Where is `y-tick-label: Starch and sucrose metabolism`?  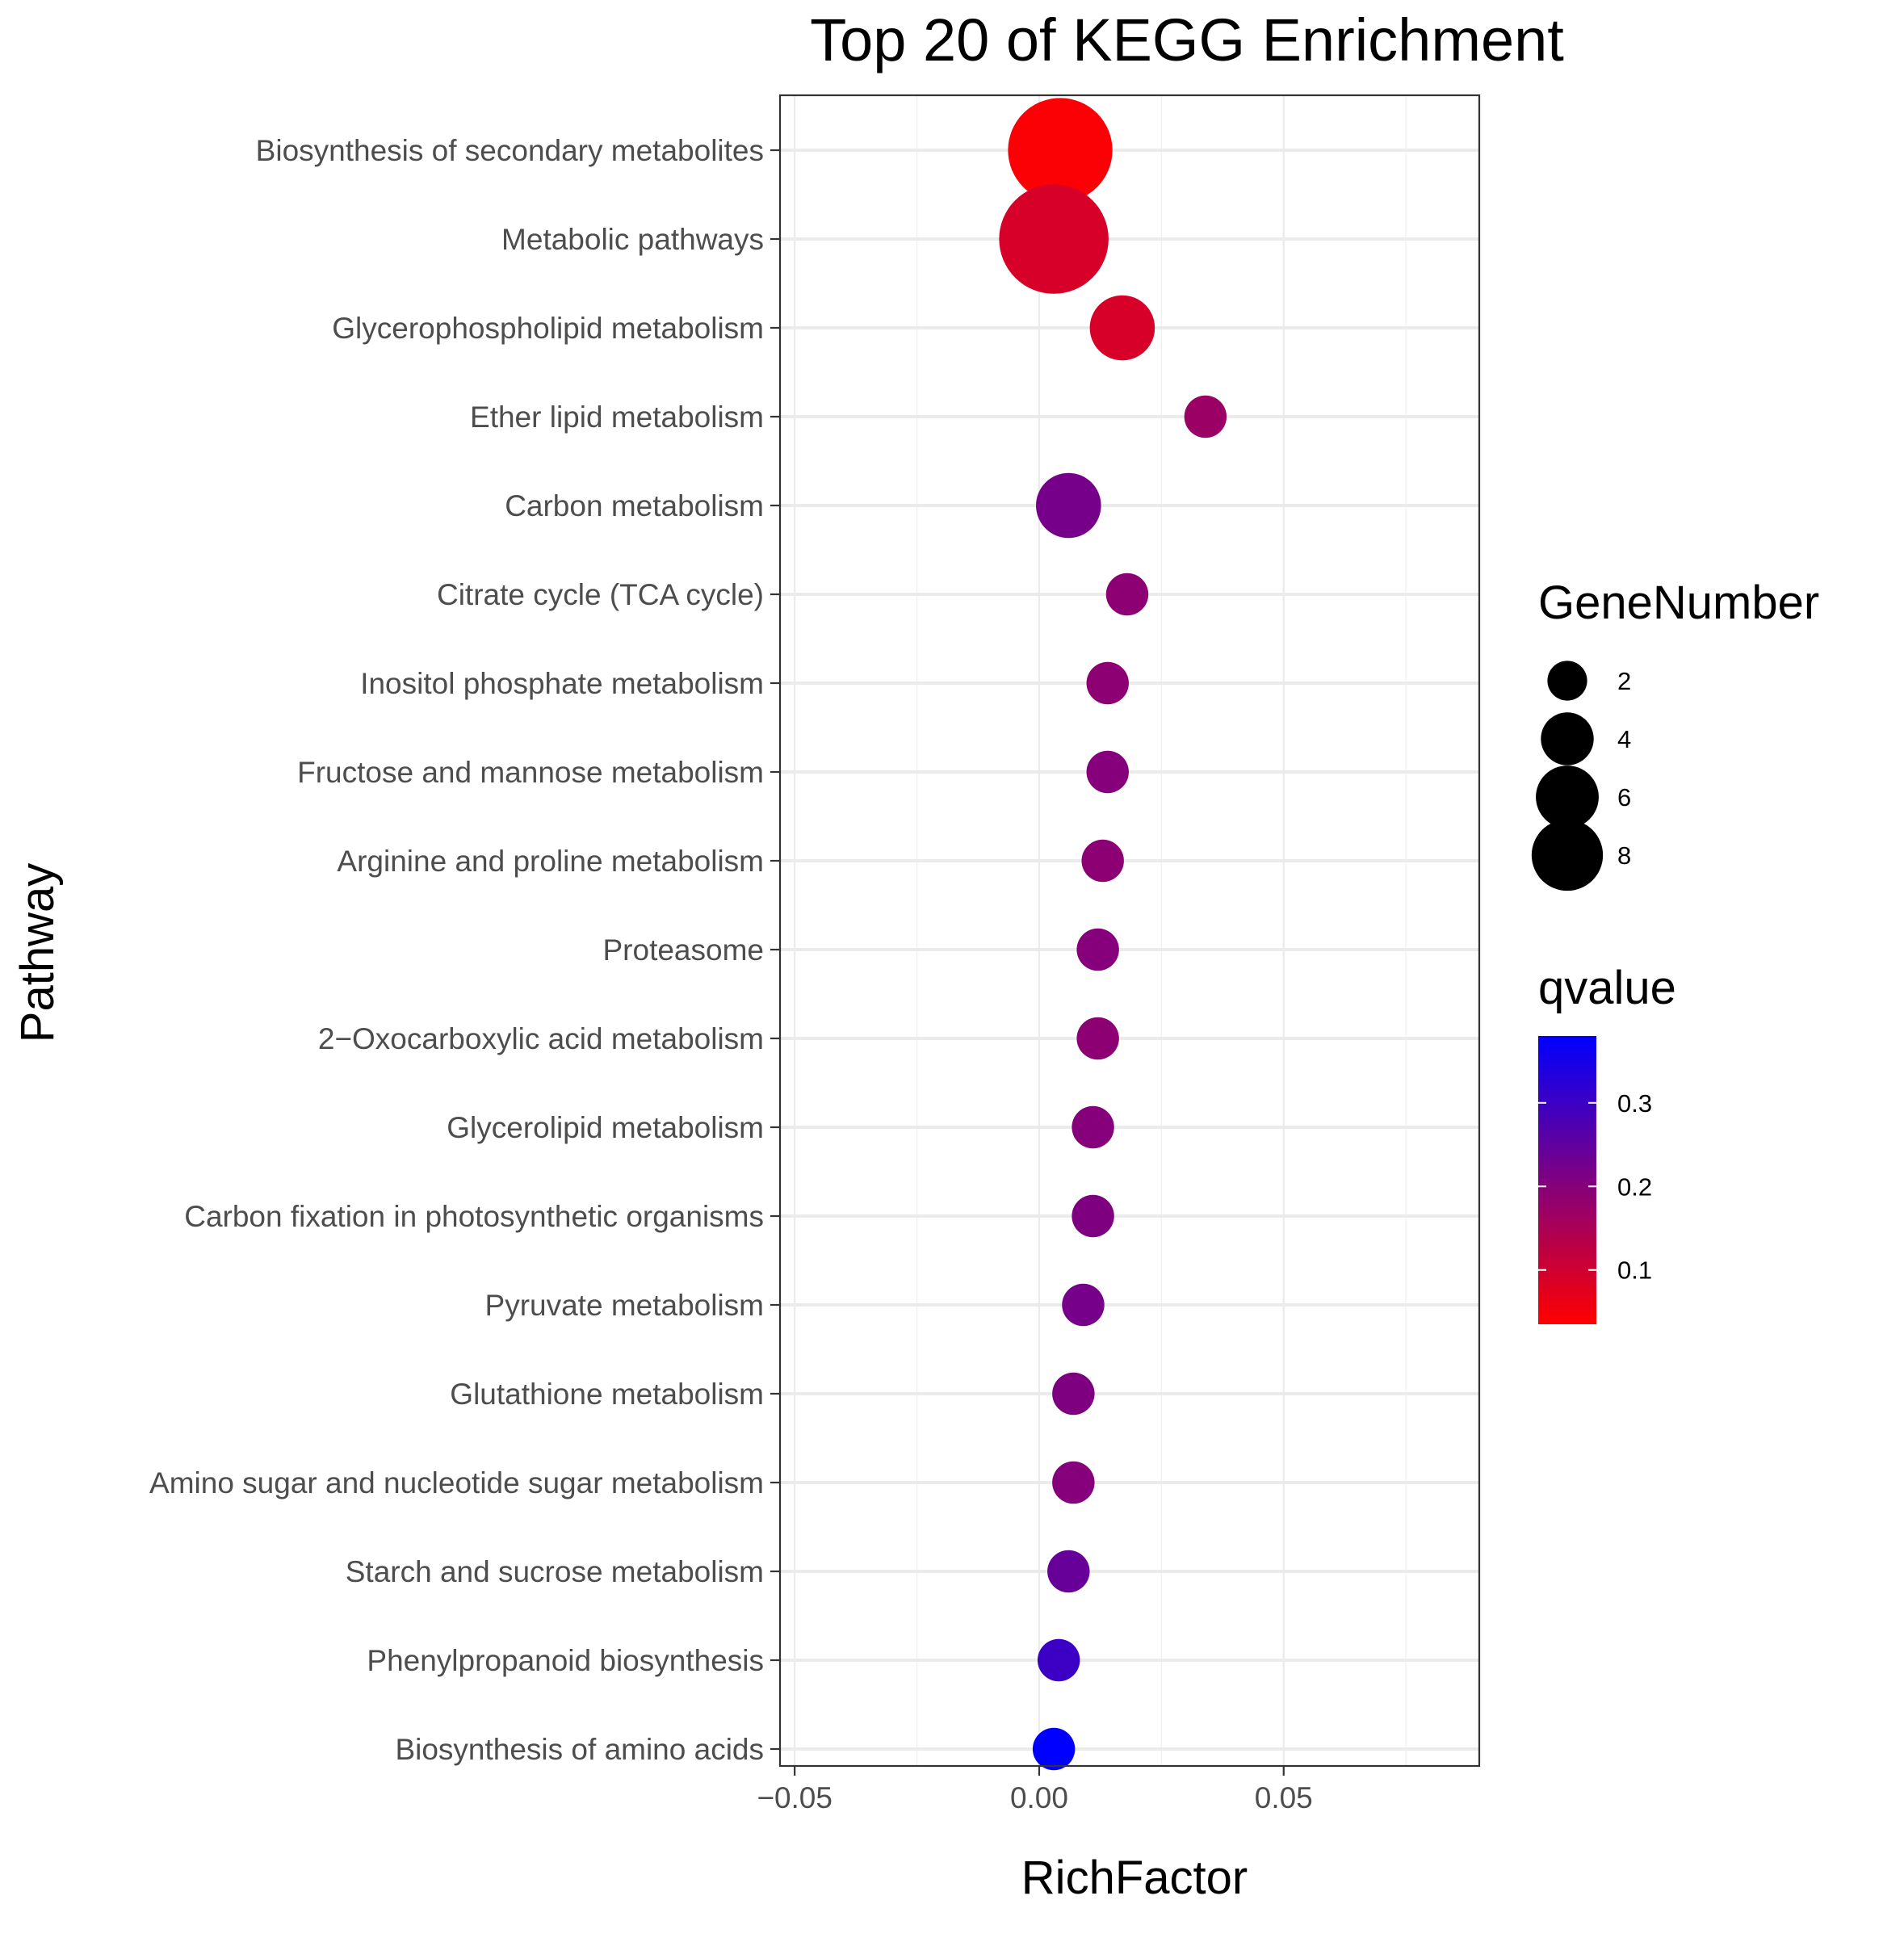 y-tick-label: Starch and sucrose metabolism is located at coordinates (555, 1571).